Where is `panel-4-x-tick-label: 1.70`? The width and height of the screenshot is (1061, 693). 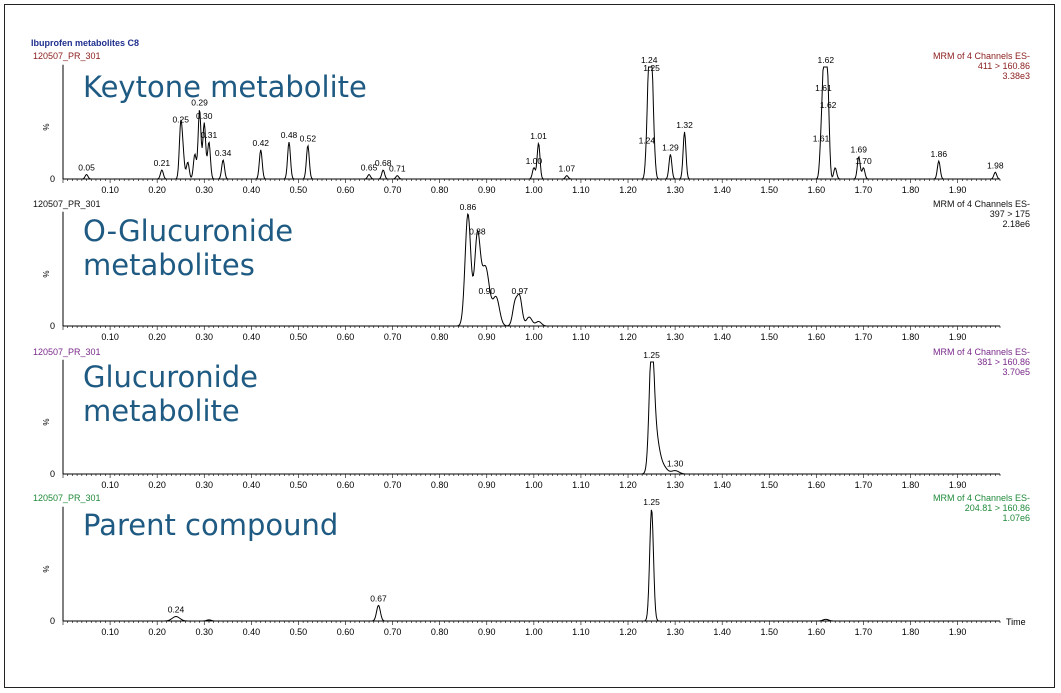 panel-4-x-tick-label: 1.70 is located at coordinates (864, 632).